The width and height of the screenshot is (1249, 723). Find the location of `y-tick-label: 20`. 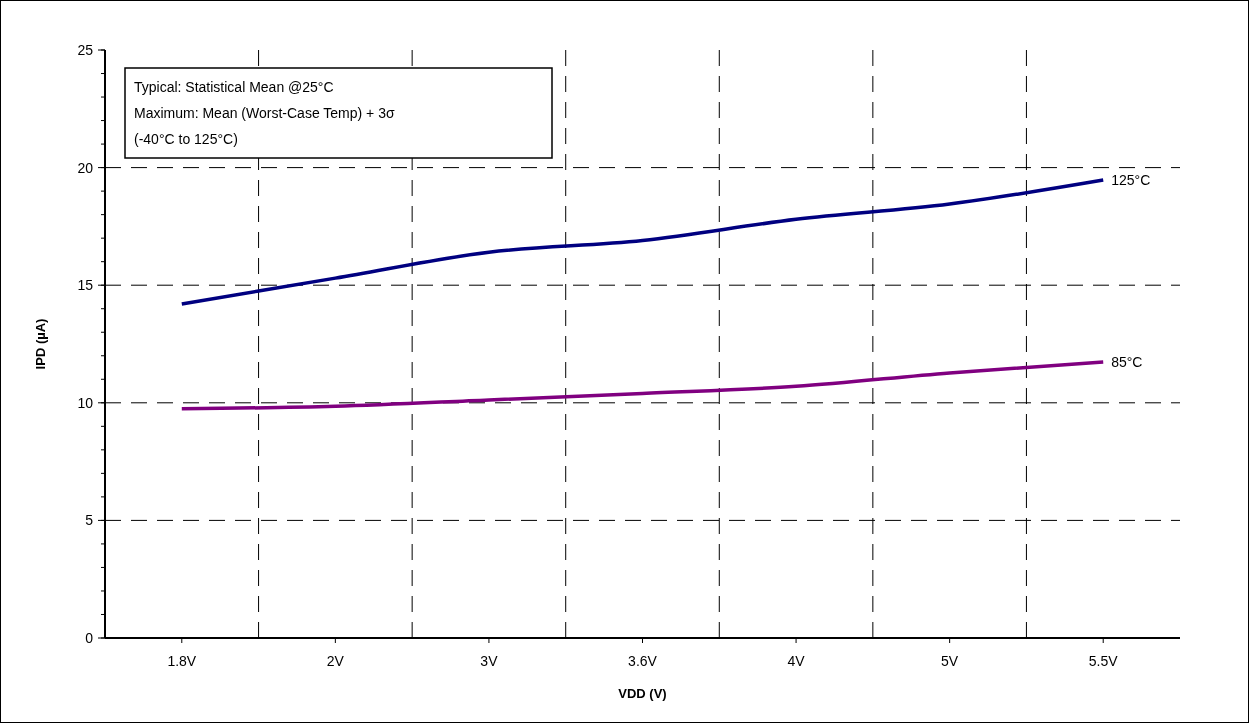

y-tick-label: 20 is located at coordinates (85, 167).